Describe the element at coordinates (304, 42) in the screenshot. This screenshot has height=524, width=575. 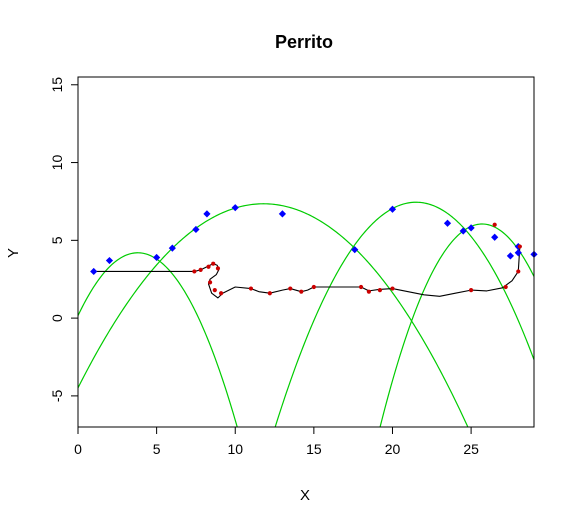
I see `chart-title: Perrito` at that location.